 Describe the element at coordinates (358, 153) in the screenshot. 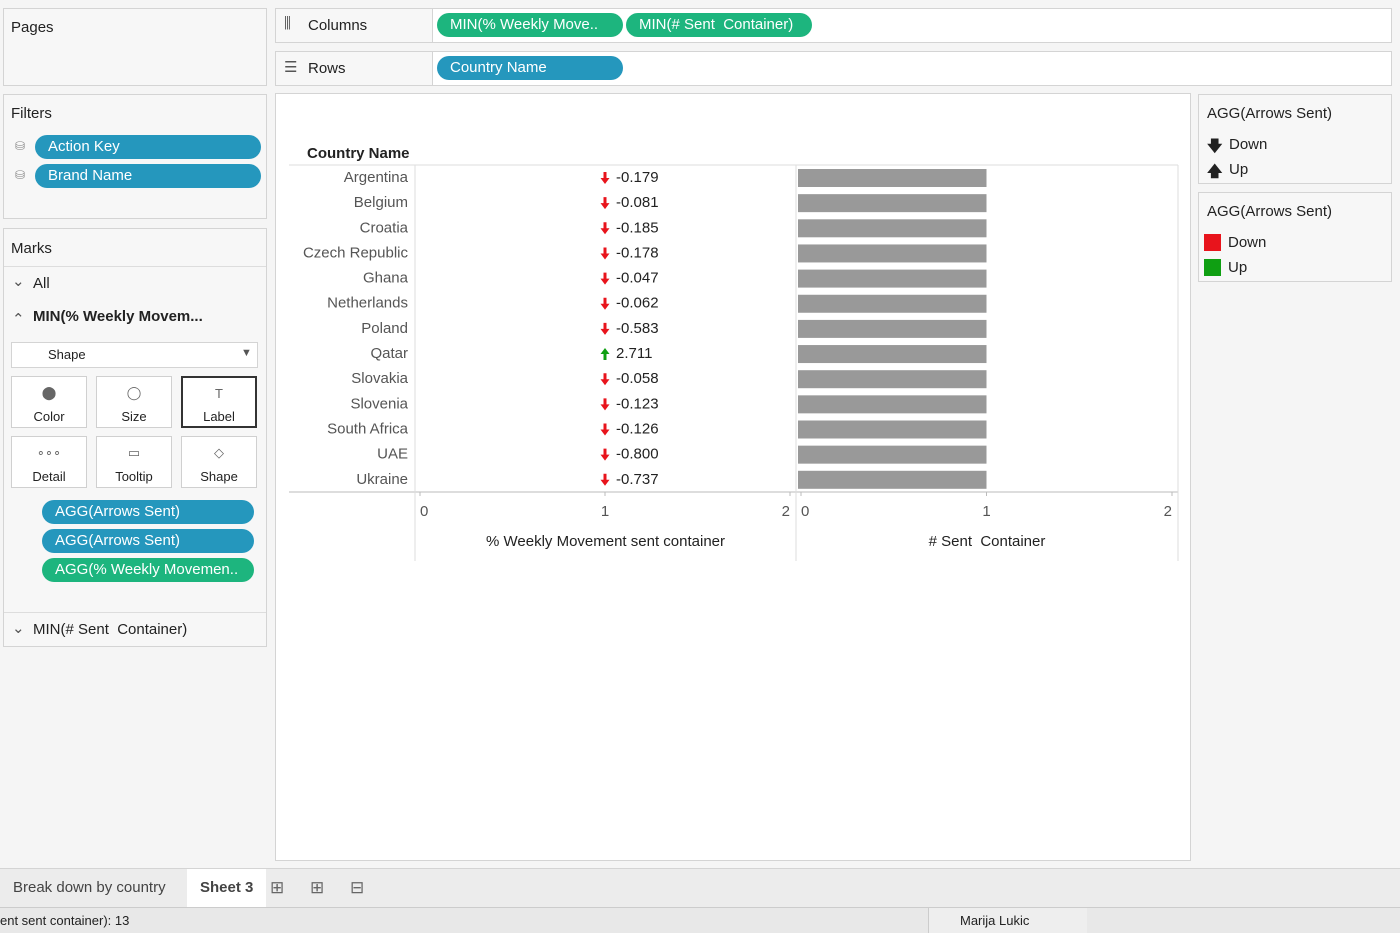

I see `row-header: Country Name` at that location.